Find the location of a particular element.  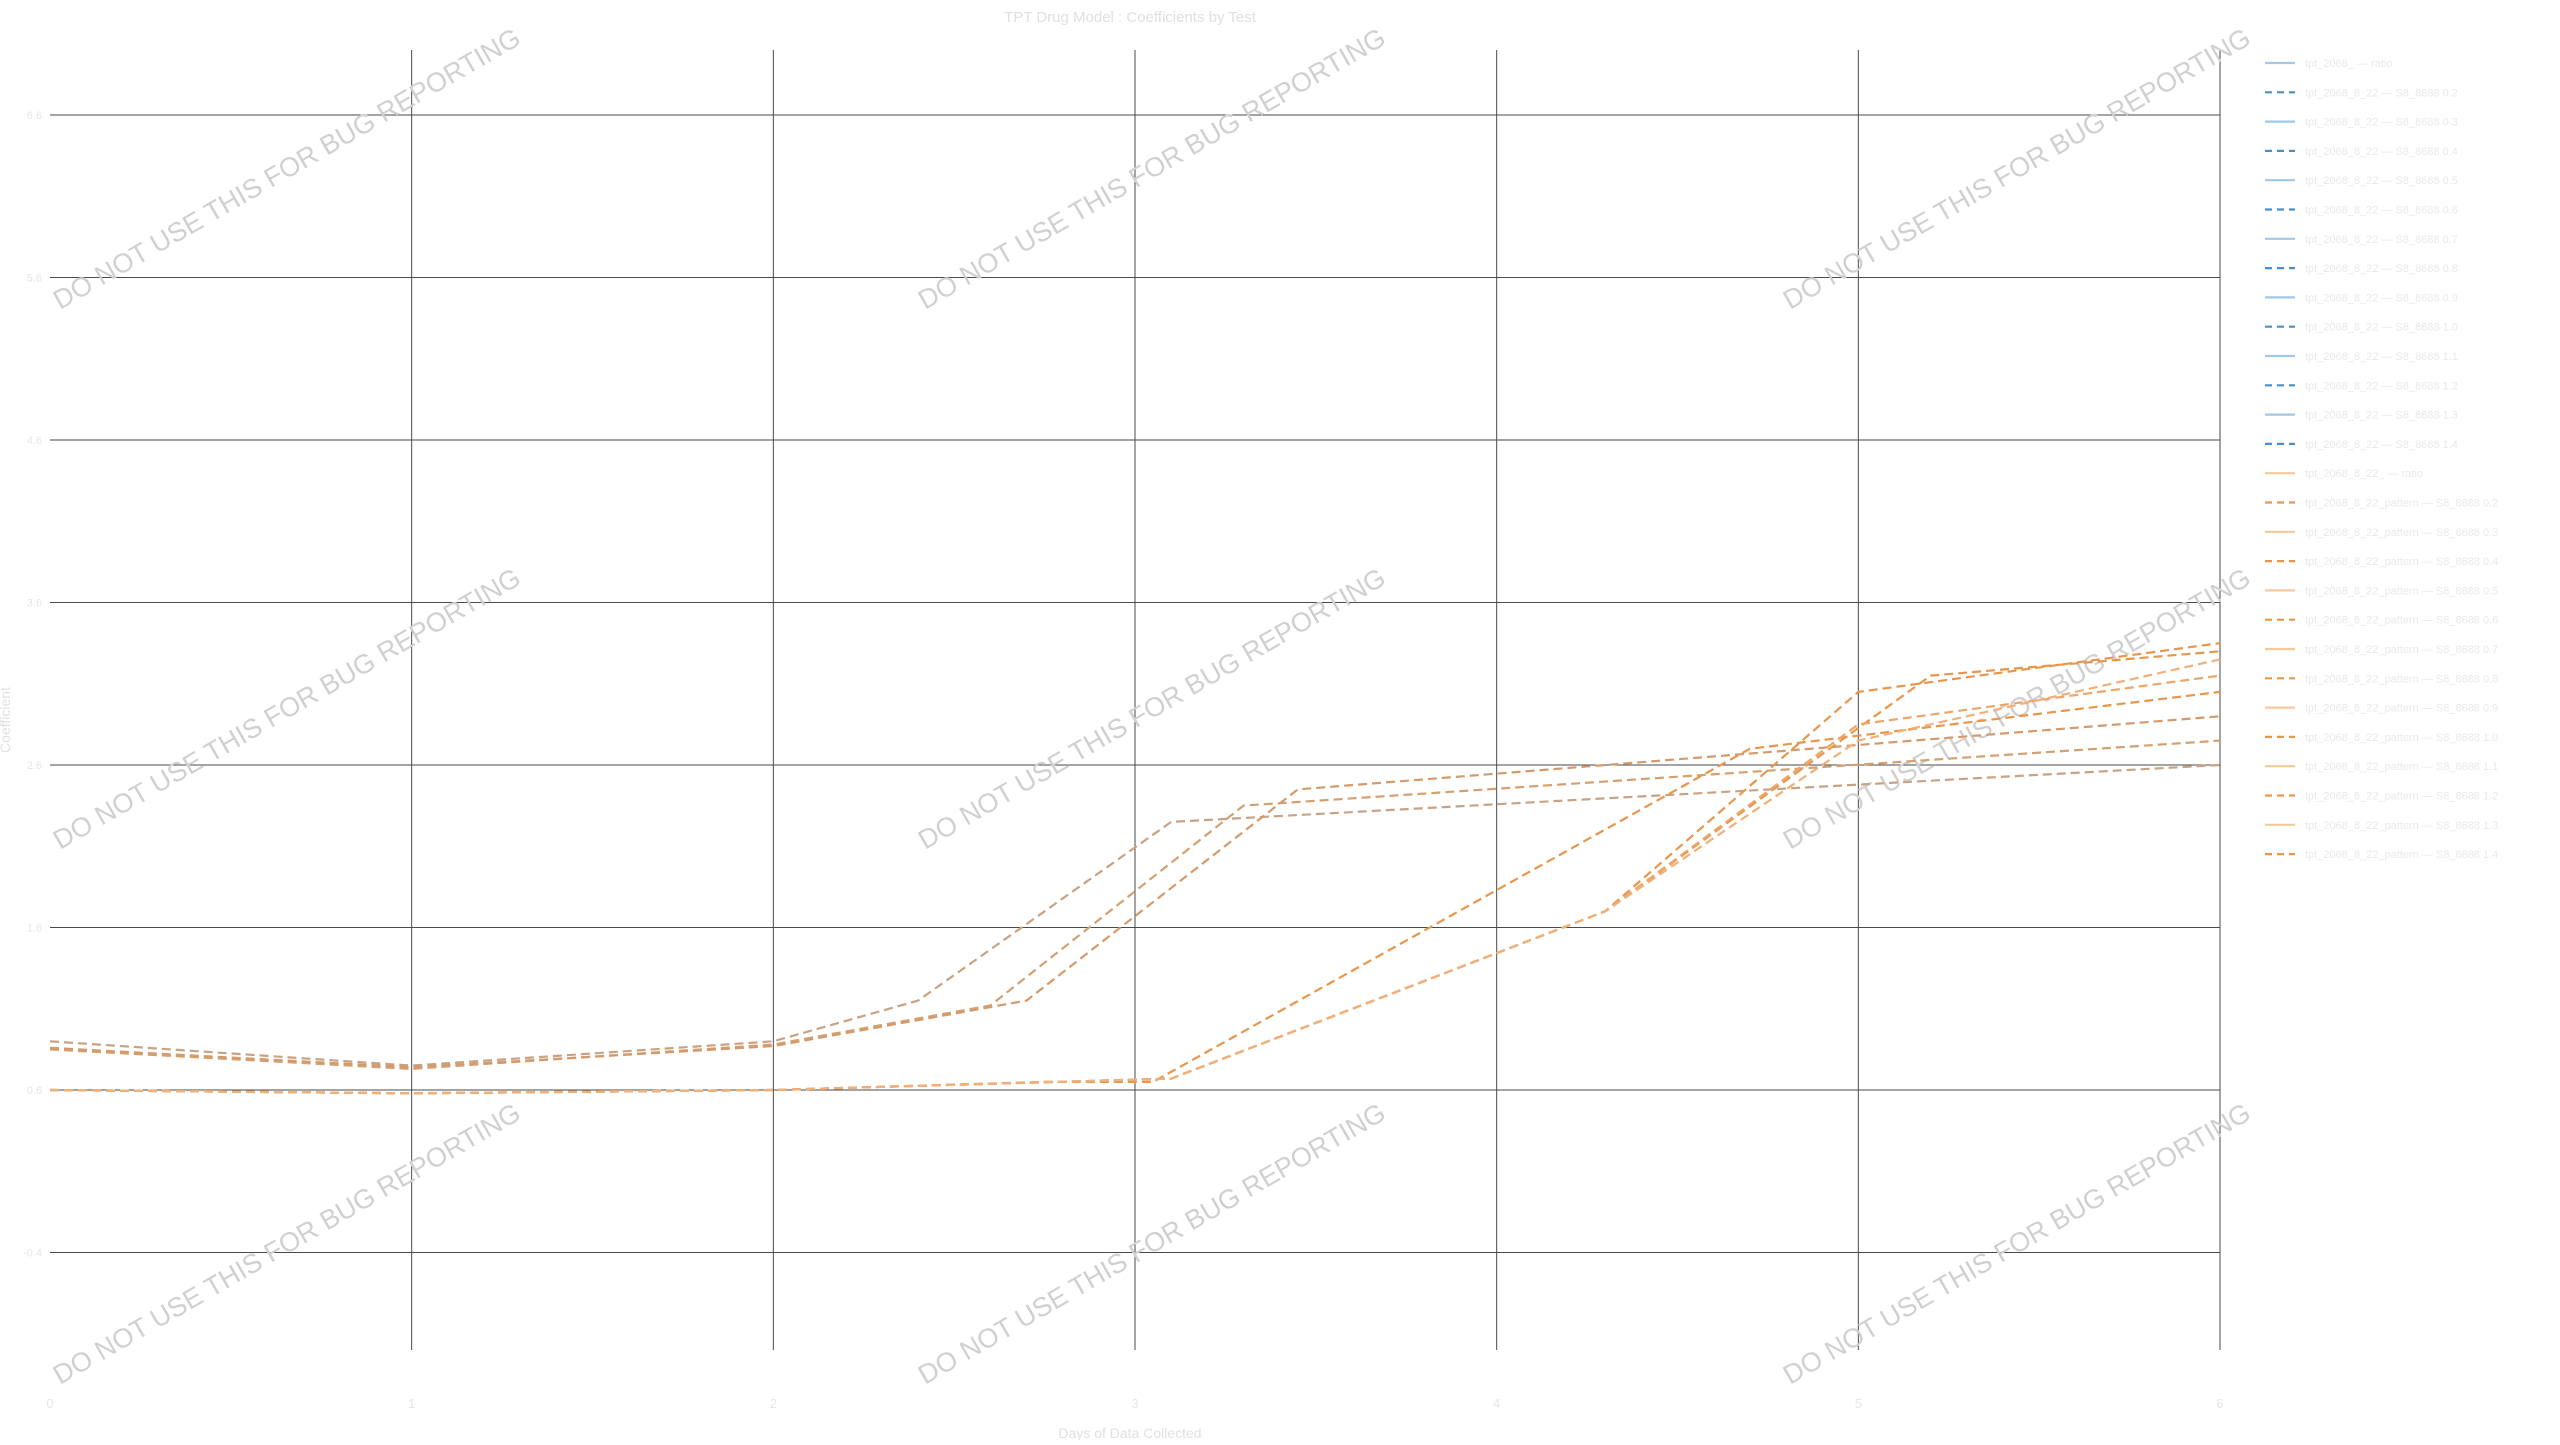

y-tick-label: -0.4 is located at coordinates (32, 1254).